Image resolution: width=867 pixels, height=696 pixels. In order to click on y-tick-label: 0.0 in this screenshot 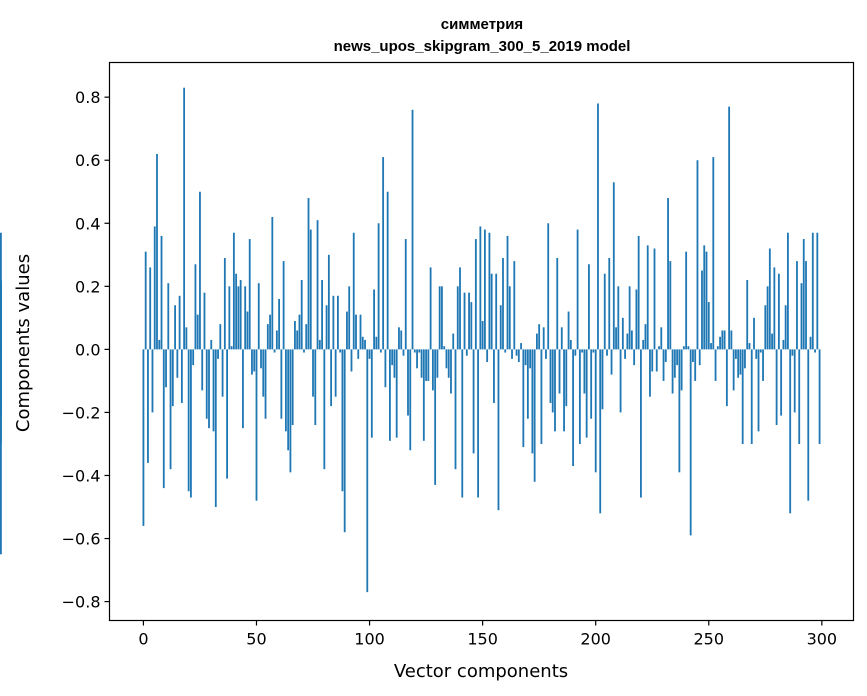, I will do `click(87, 349)`.